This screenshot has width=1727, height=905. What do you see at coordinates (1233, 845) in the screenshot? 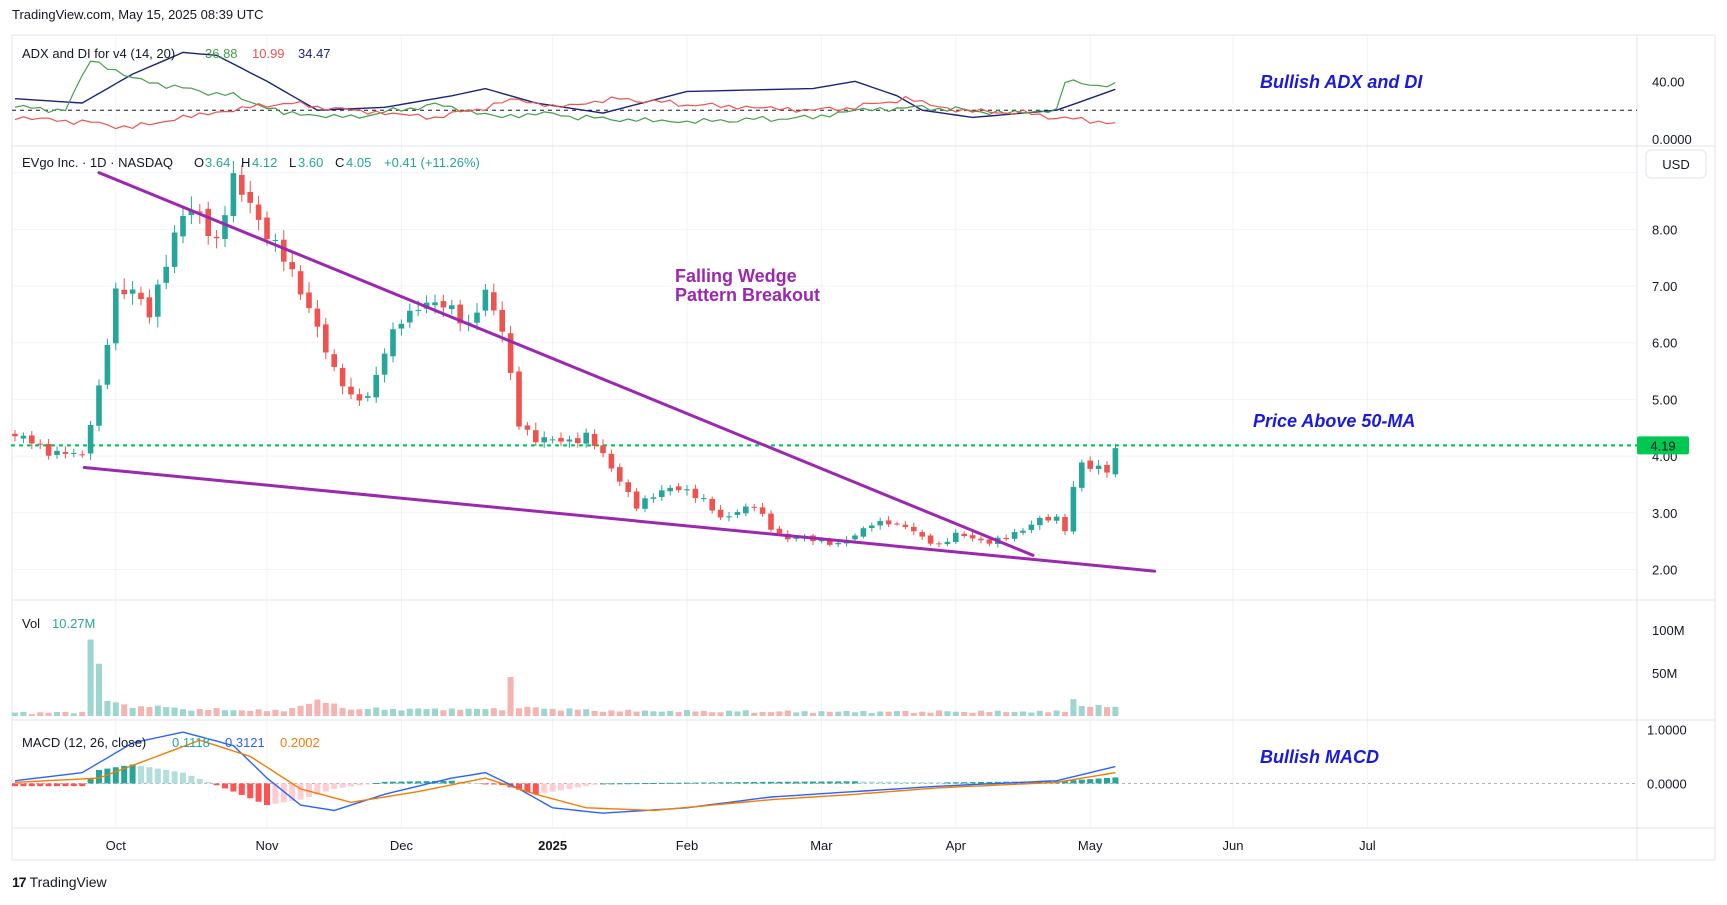
I see `time-axis-label: Jun` at bounding box center [1233, 845].